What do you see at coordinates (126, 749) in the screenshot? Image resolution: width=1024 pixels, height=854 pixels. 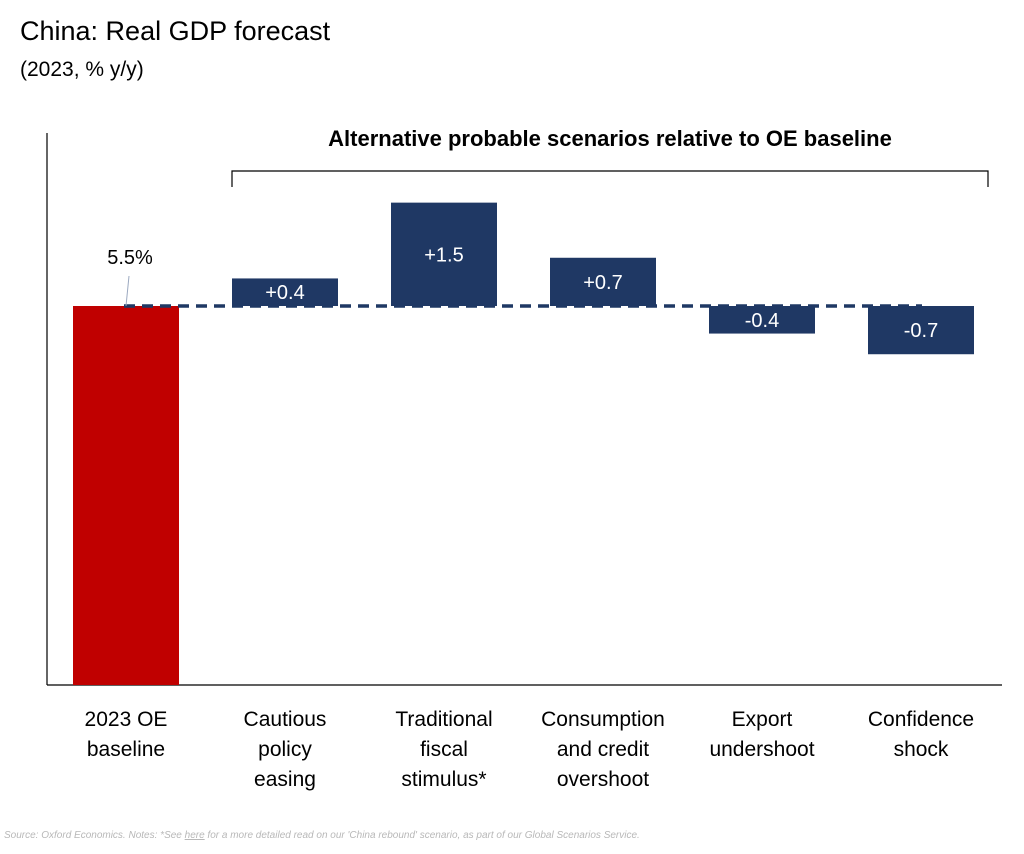 I see `category-label: baseline` at bounding box center [126, 749].